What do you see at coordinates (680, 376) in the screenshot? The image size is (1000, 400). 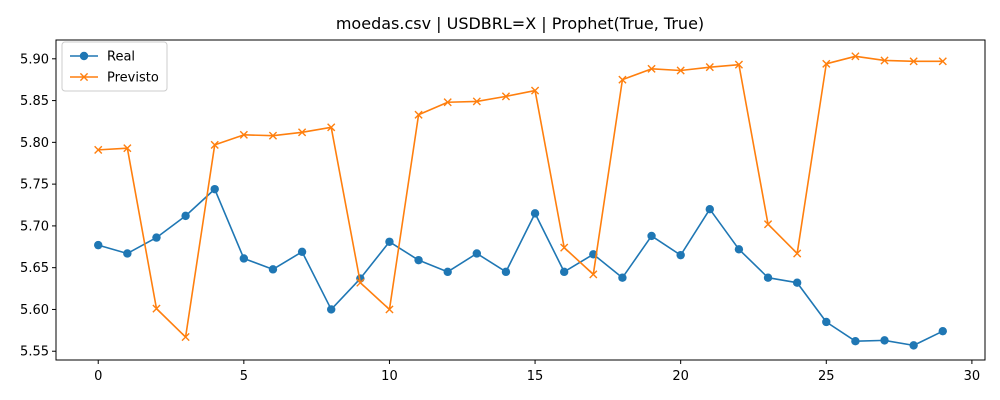 I see `x-tick-label: 20` at bounding box center [680, 376].